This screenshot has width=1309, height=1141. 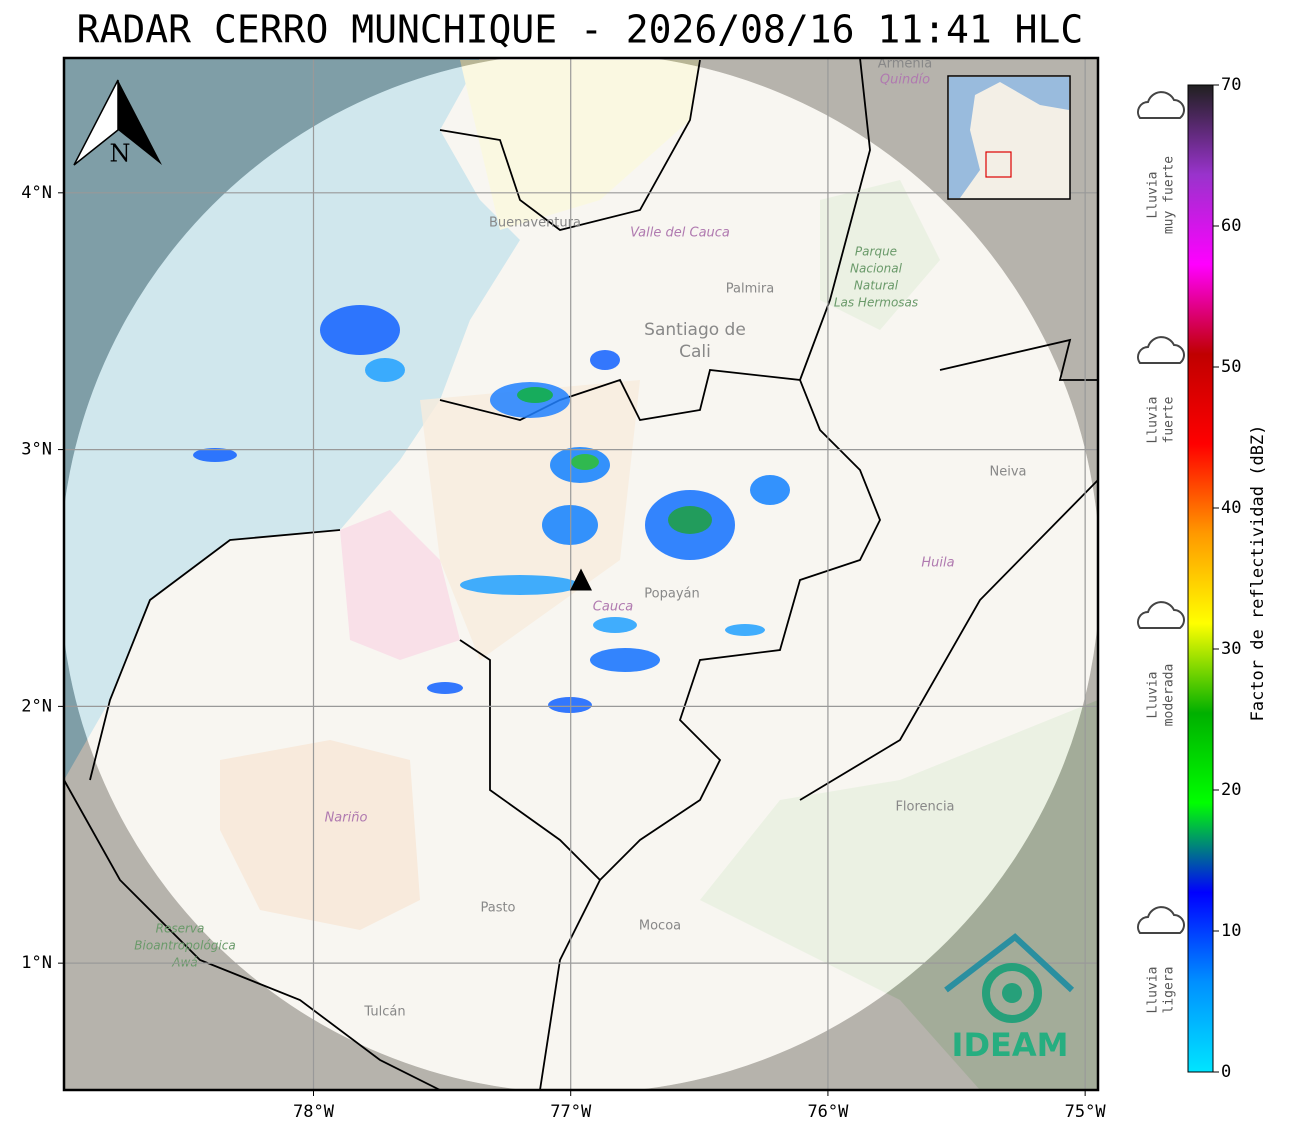 What do you see at coordinates (680, 233) in the screenshot?
I see `place: Valle del Cauca` at bounding box center [680, 233].